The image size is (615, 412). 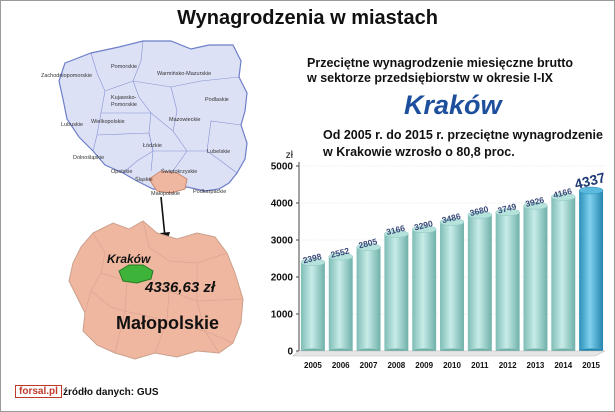 I want to click on bar-2011, so click(x=479, y=282).